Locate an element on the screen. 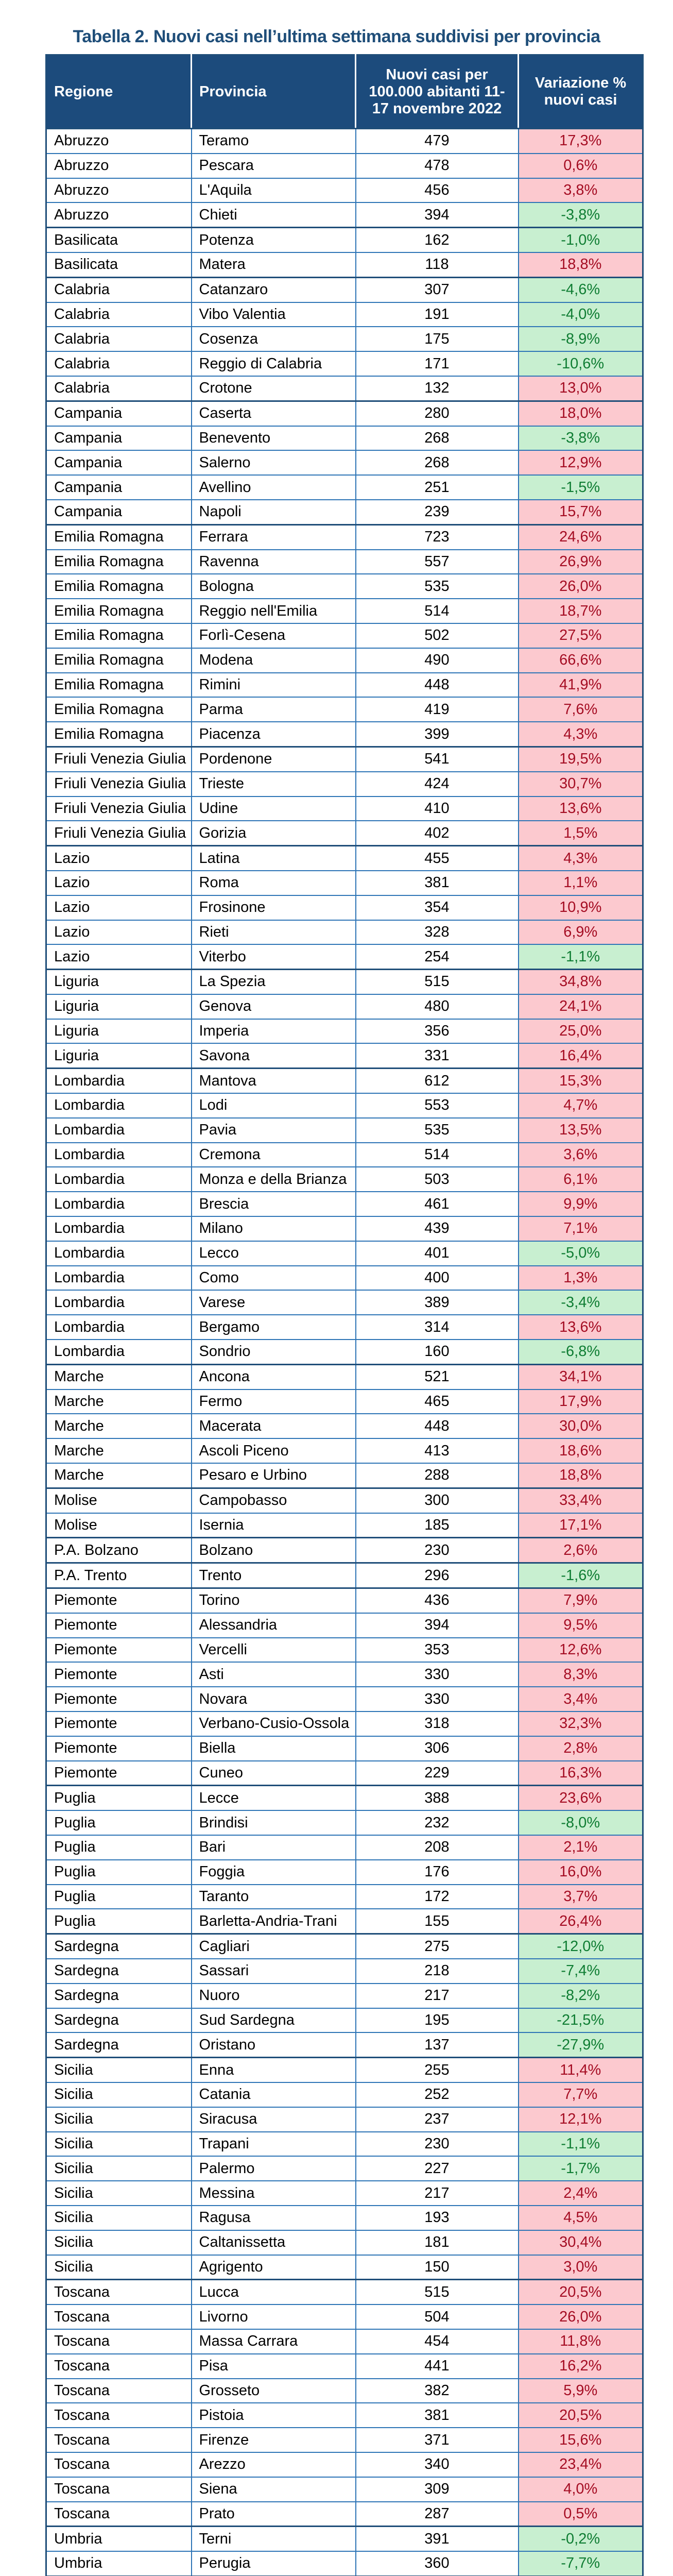 This screenshot has width=673, height=2576. province-cell: Bolzano is located at coordinates (273, 1550).